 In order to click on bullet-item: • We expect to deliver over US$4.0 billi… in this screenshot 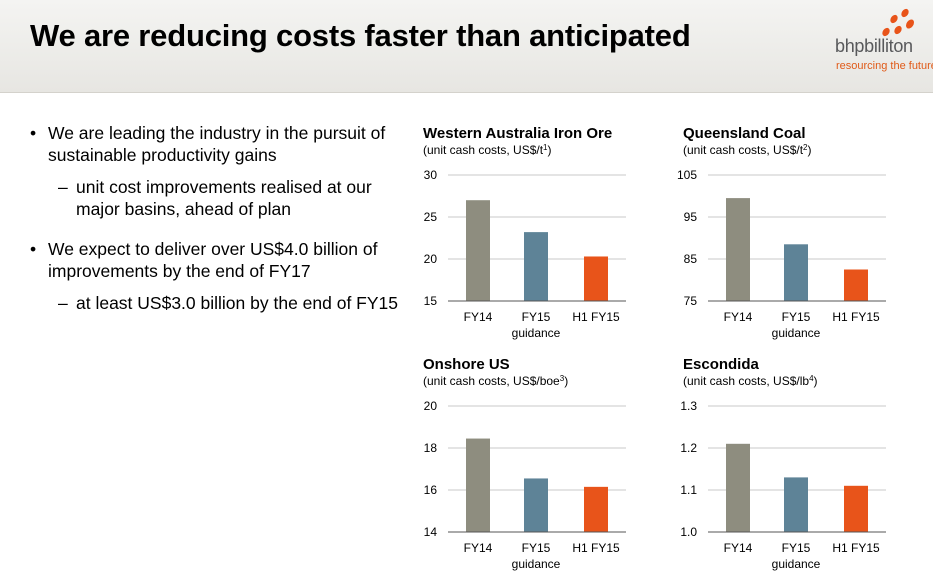, I will do `click(220, 260)`.